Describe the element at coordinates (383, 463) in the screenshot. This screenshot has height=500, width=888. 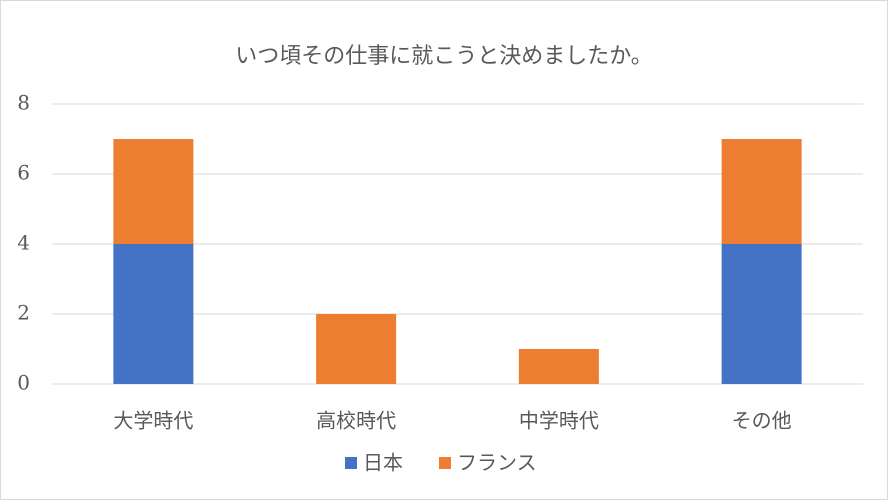
I see `legend-label: 日本` at that location.